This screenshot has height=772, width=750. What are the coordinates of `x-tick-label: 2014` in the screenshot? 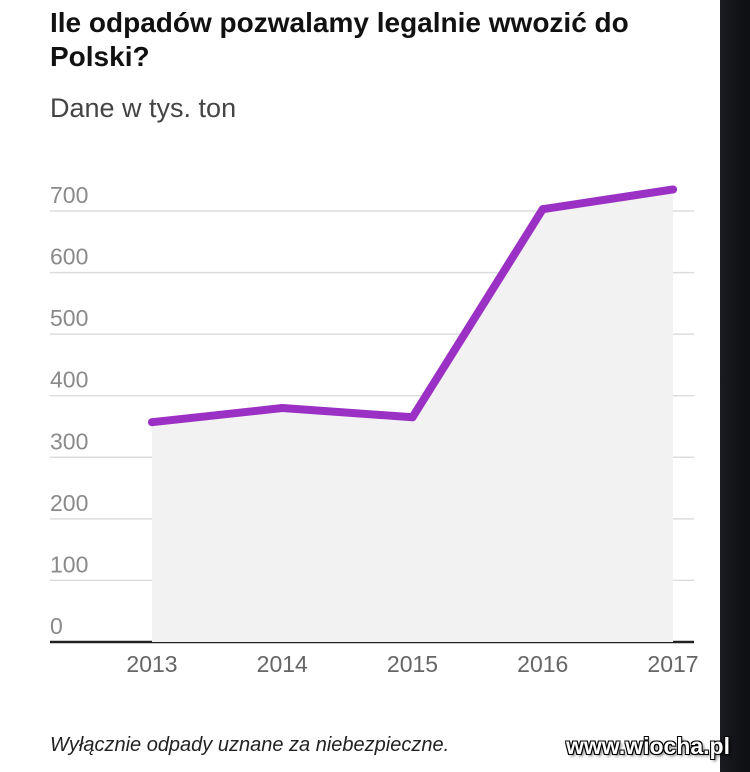 It's located at (282, 664).